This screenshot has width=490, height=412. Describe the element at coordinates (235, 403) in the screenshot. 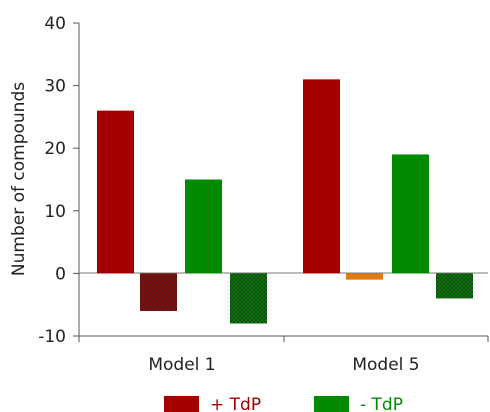

I see `legend-label: + TdP` at that location.